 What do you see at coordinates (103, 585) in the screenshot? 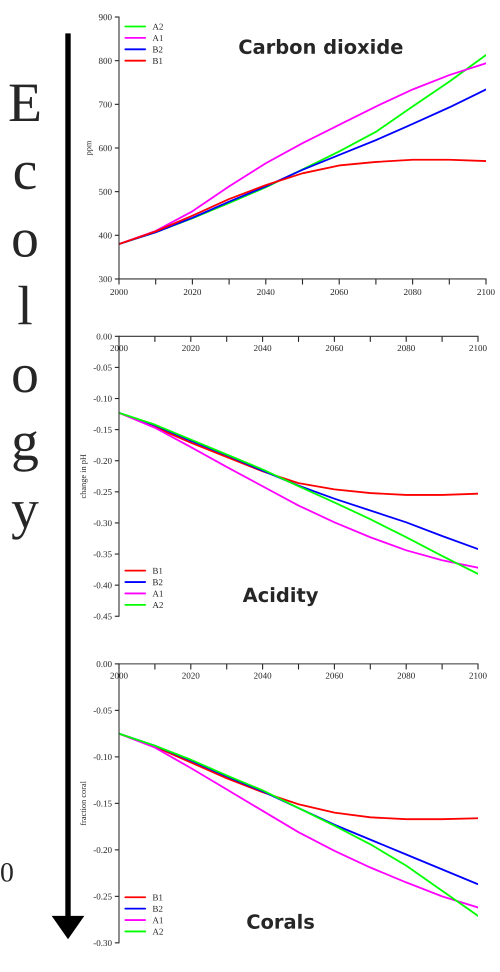
I see `y-tick-label: -0.40` at bounding box center [103, 585].